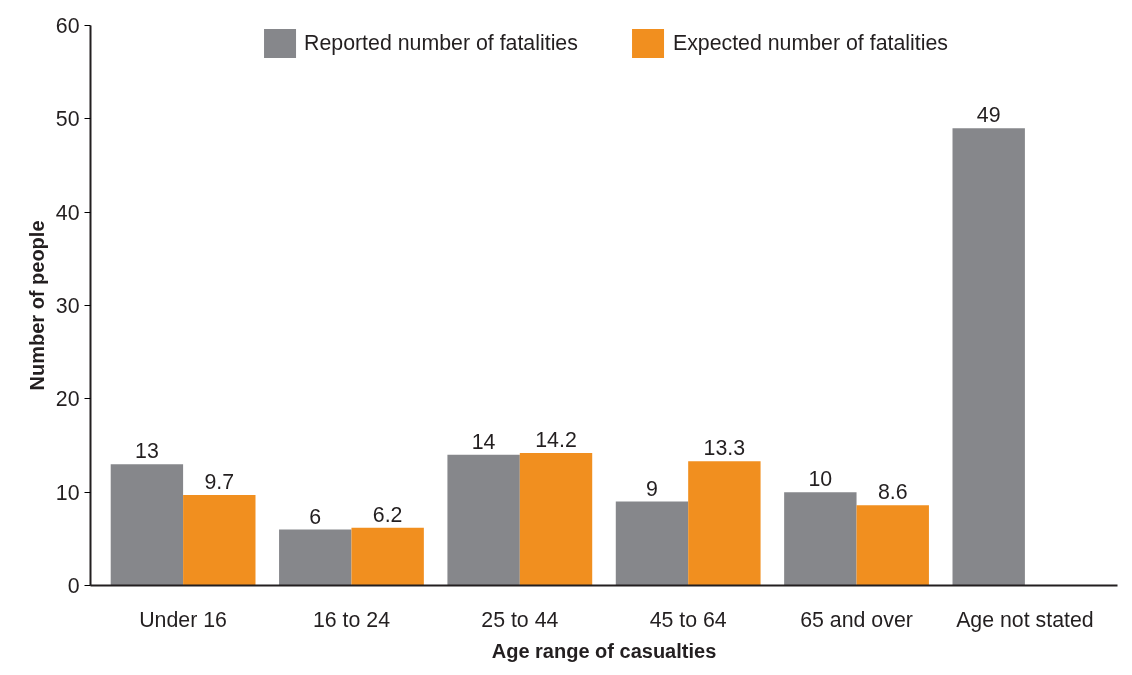 The image size is (1132, 675). I want to click on x-tick-label: Age not stated, so click(1025, 619).